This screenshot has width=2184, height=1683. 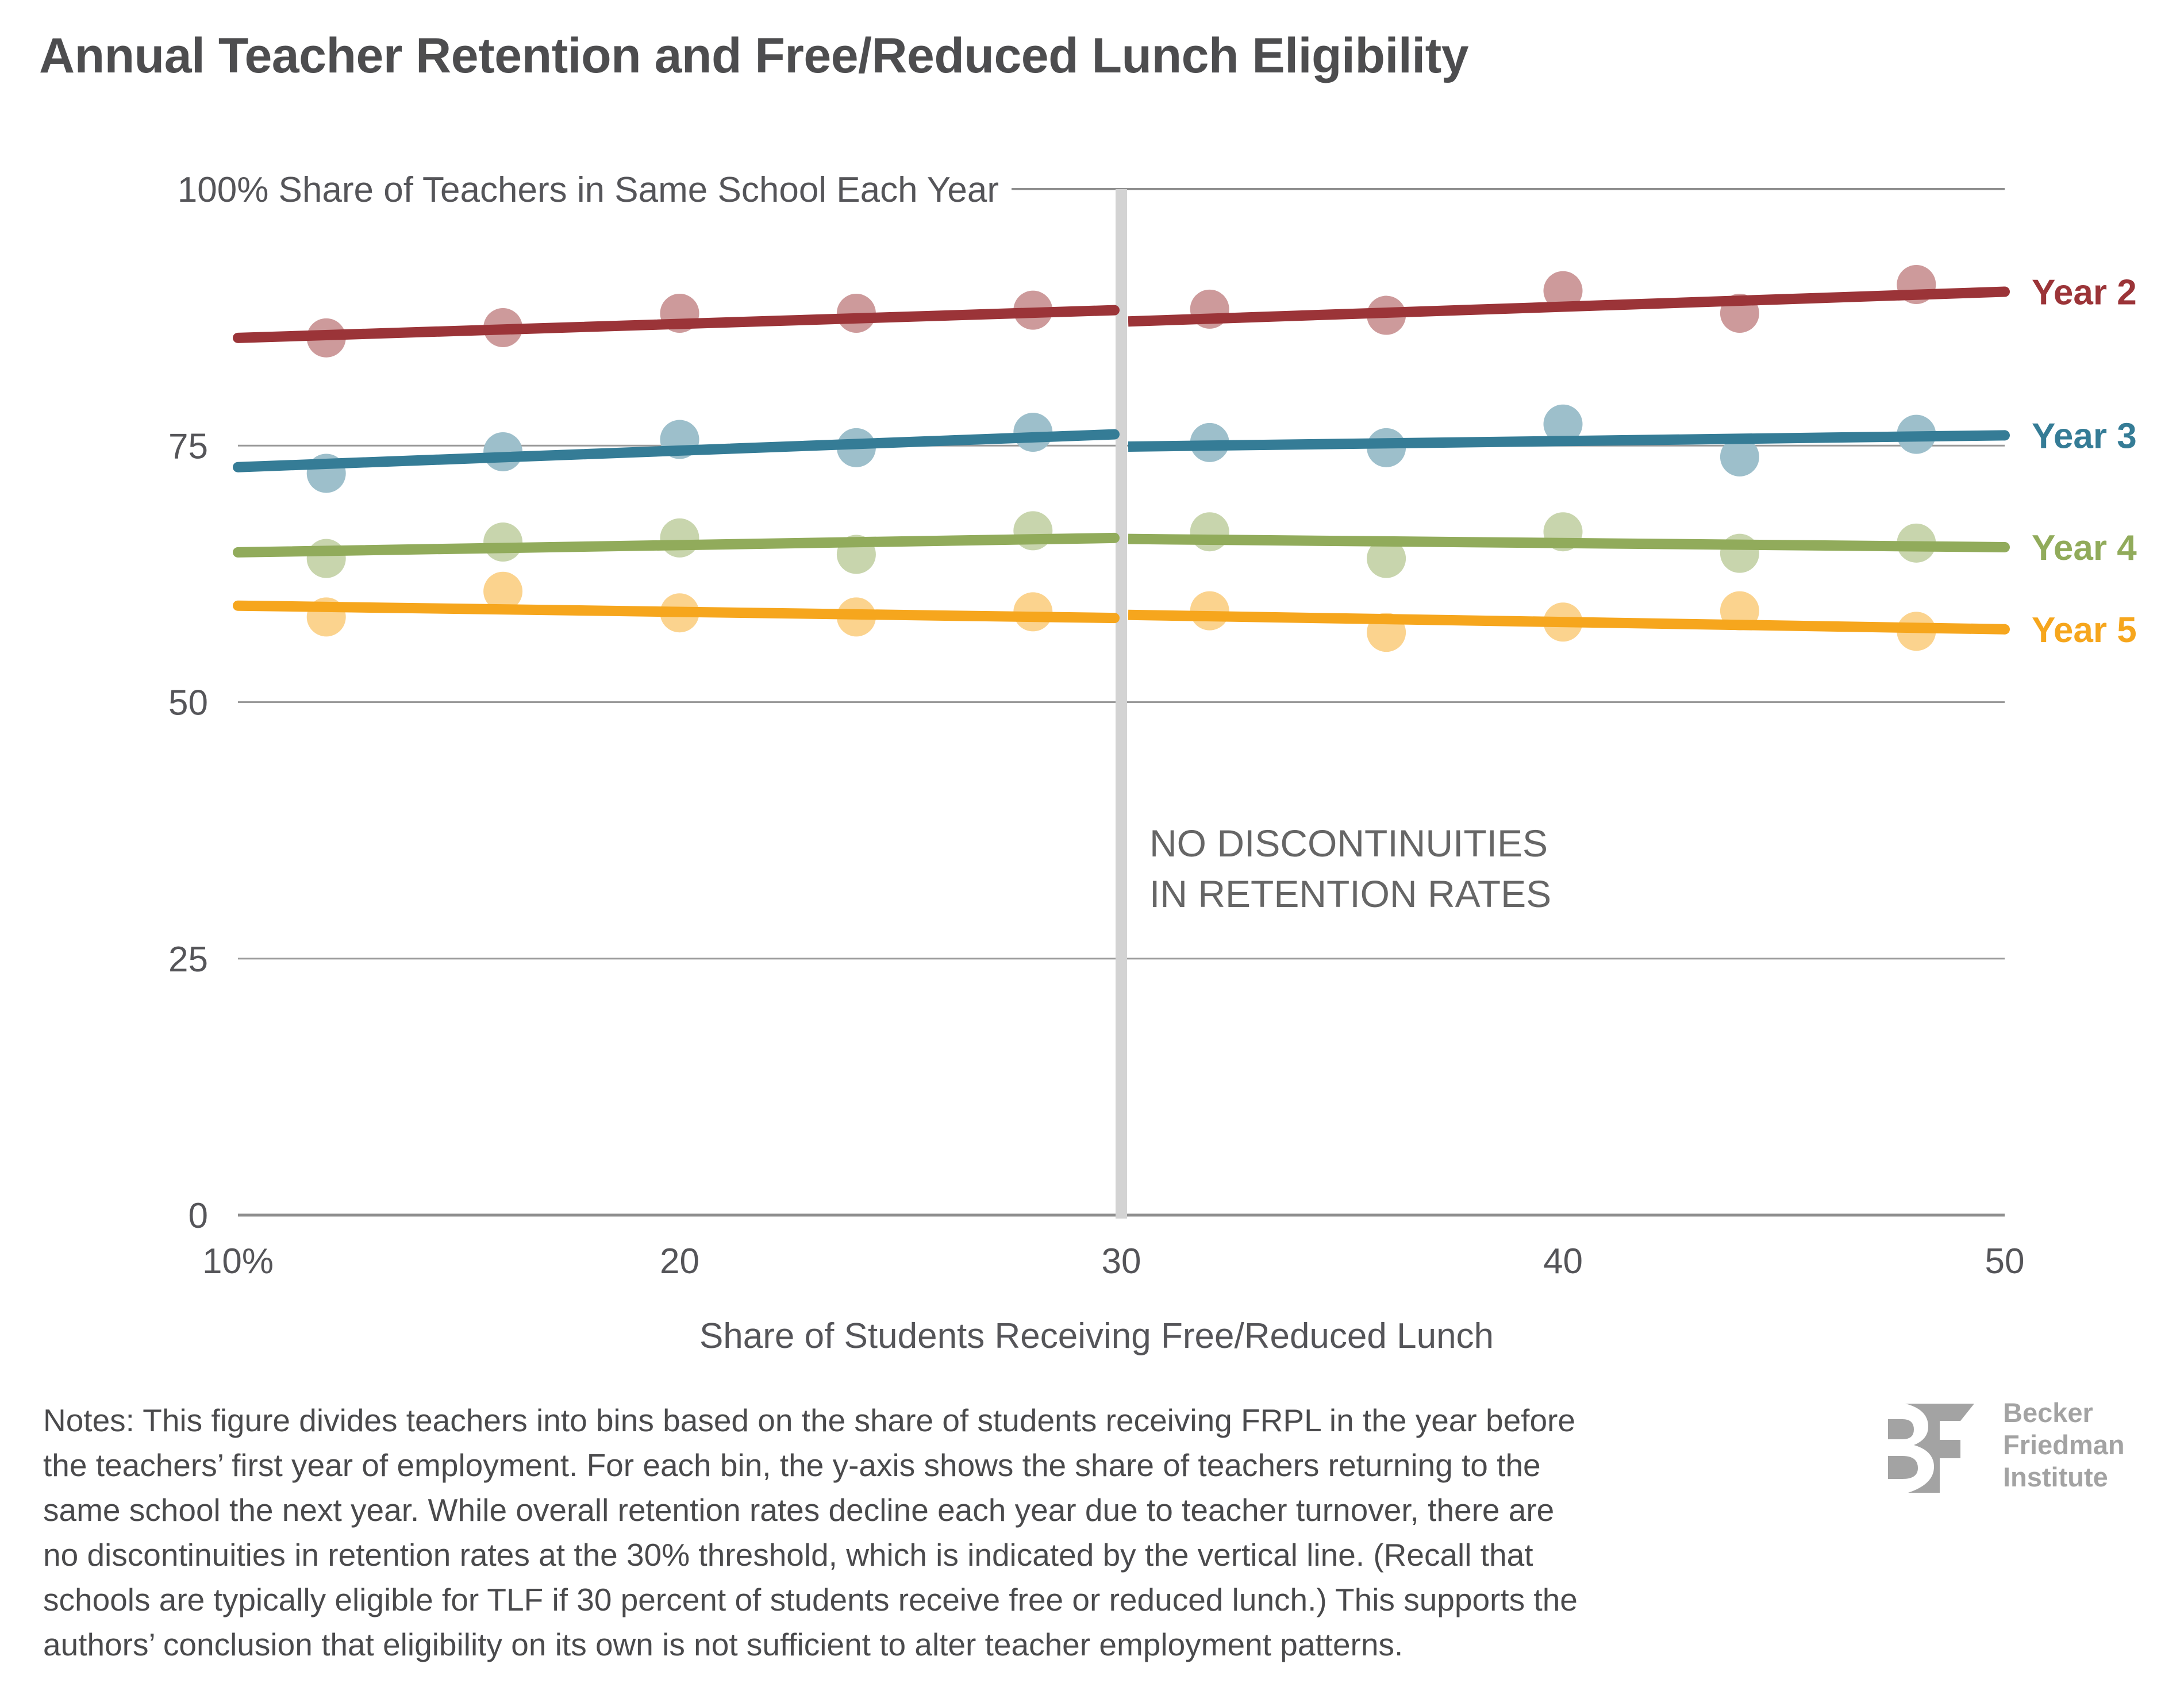 What do you see at coordinates (2084, 461) in the screenshot?
I see `series-labels: Year 2 Year 3 Year 4 Year 5` at bounding box center [2084, 461].